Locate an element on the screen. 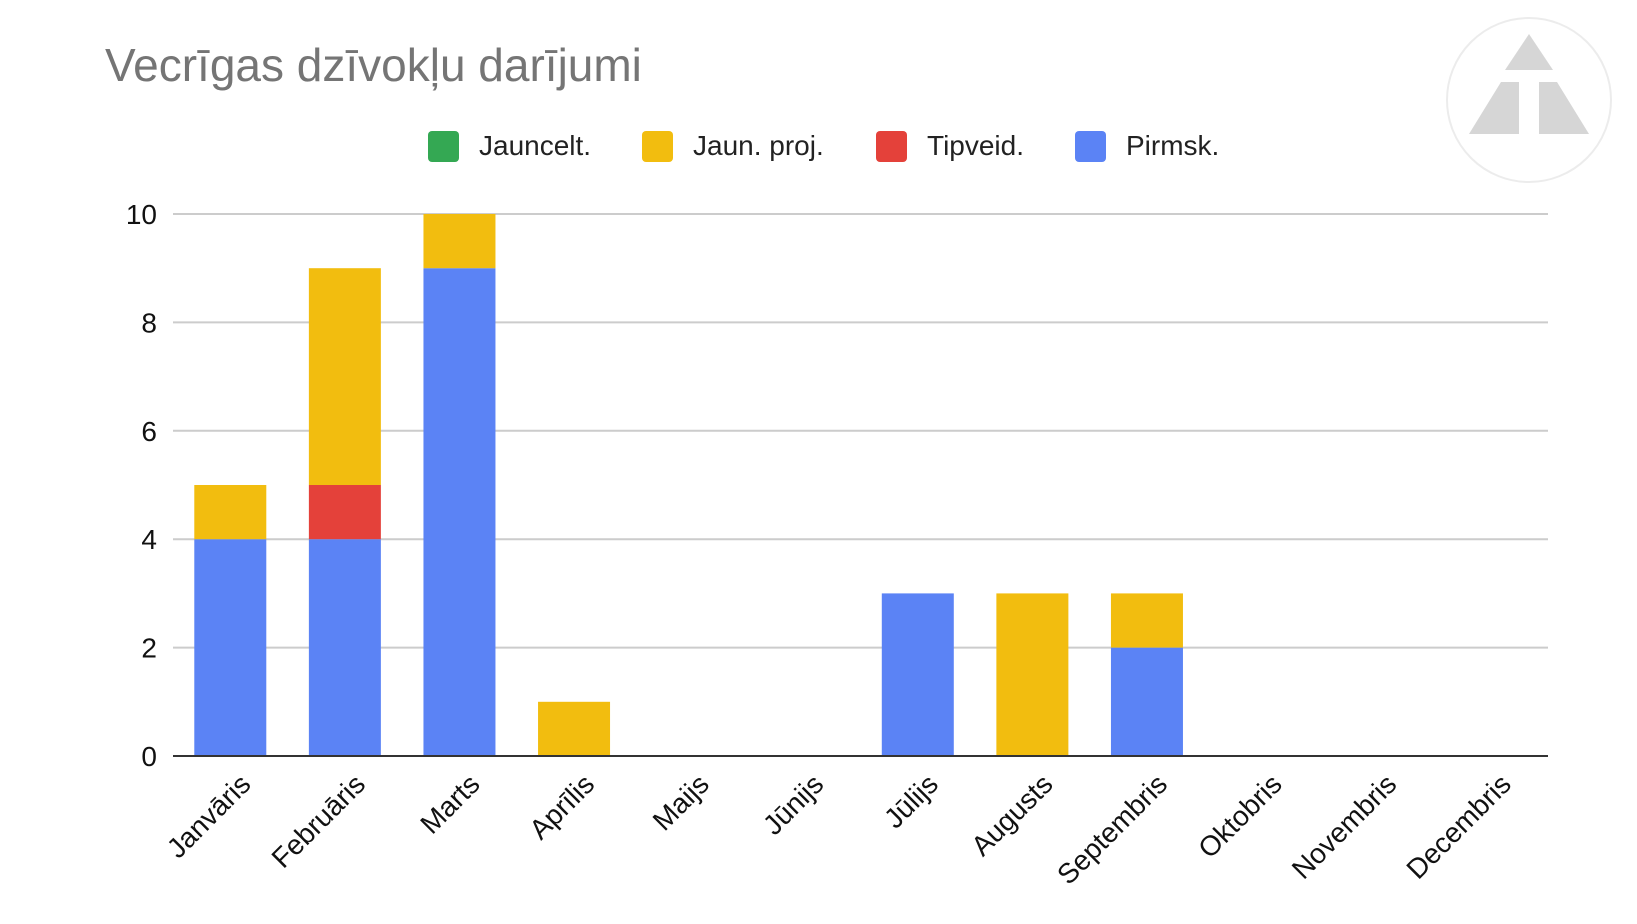  y-tick-label: 4 is located at coordinates (149, 539).